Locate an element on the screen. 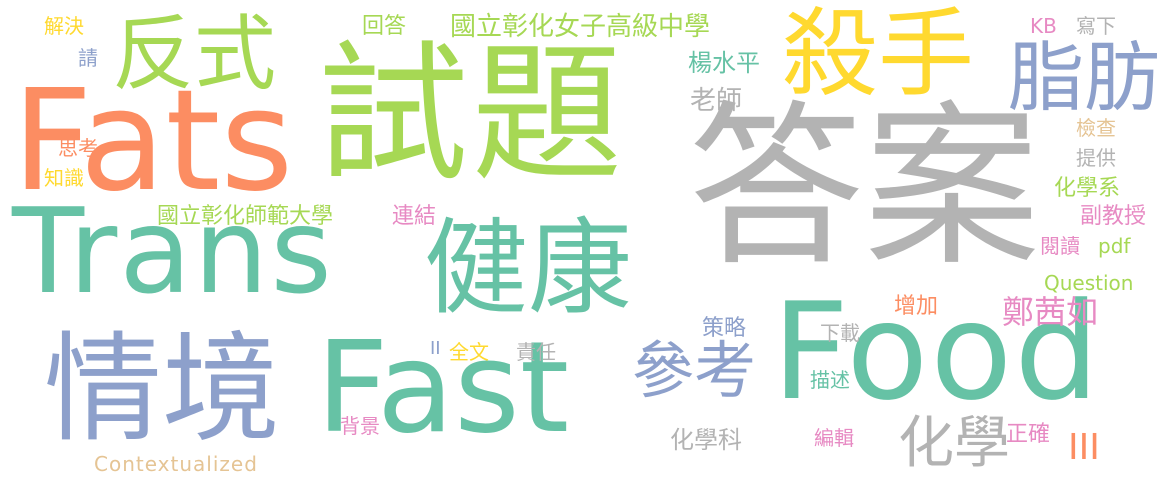 Image resolution: width=1175 pixels, height=482 pixels. word-huaxueke: 化學科 is located at coordinates (706, 440).